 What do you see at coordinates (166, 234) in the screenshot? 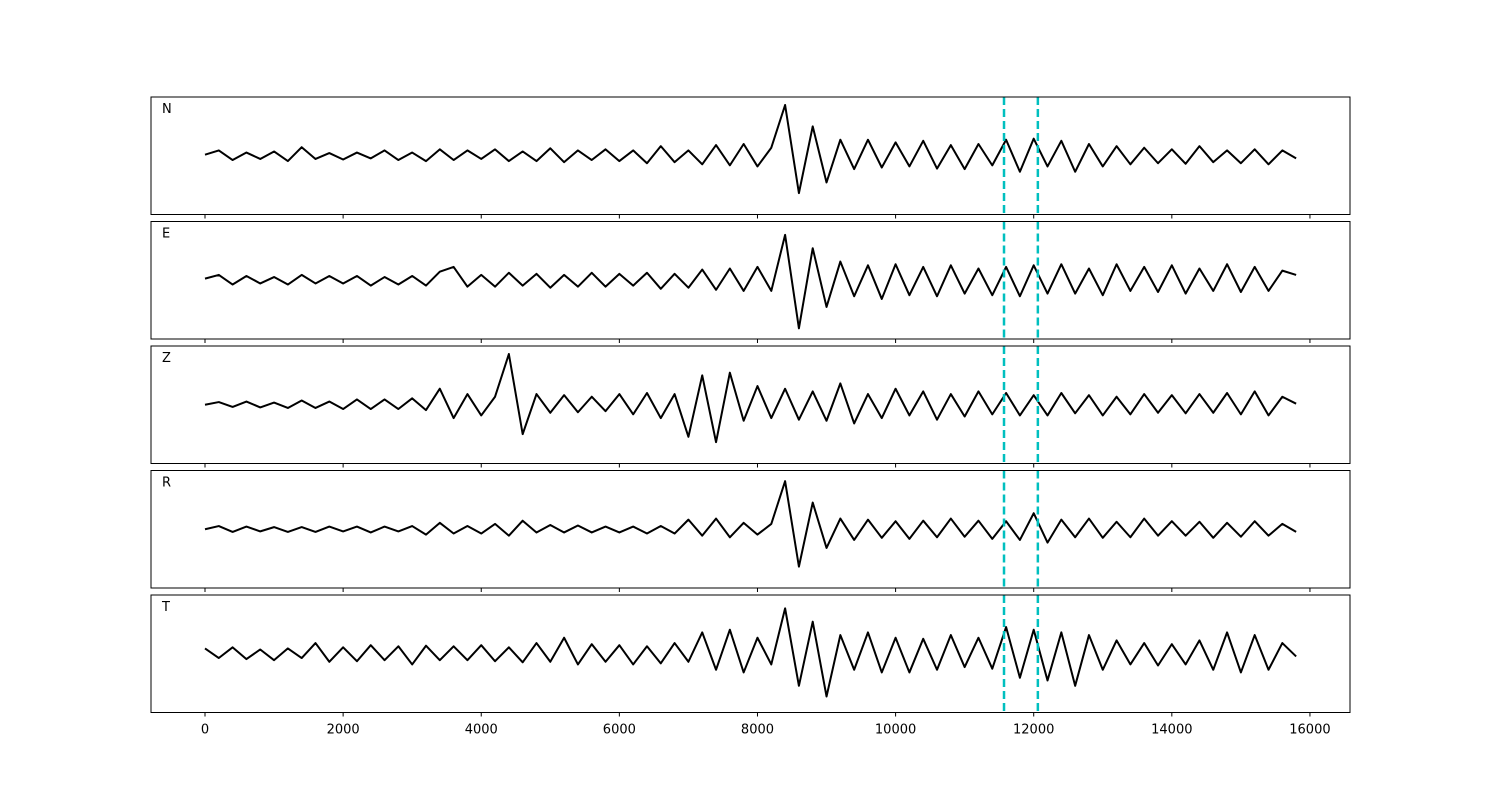
I see `panel-label: E` at bounding box center [166, 234].